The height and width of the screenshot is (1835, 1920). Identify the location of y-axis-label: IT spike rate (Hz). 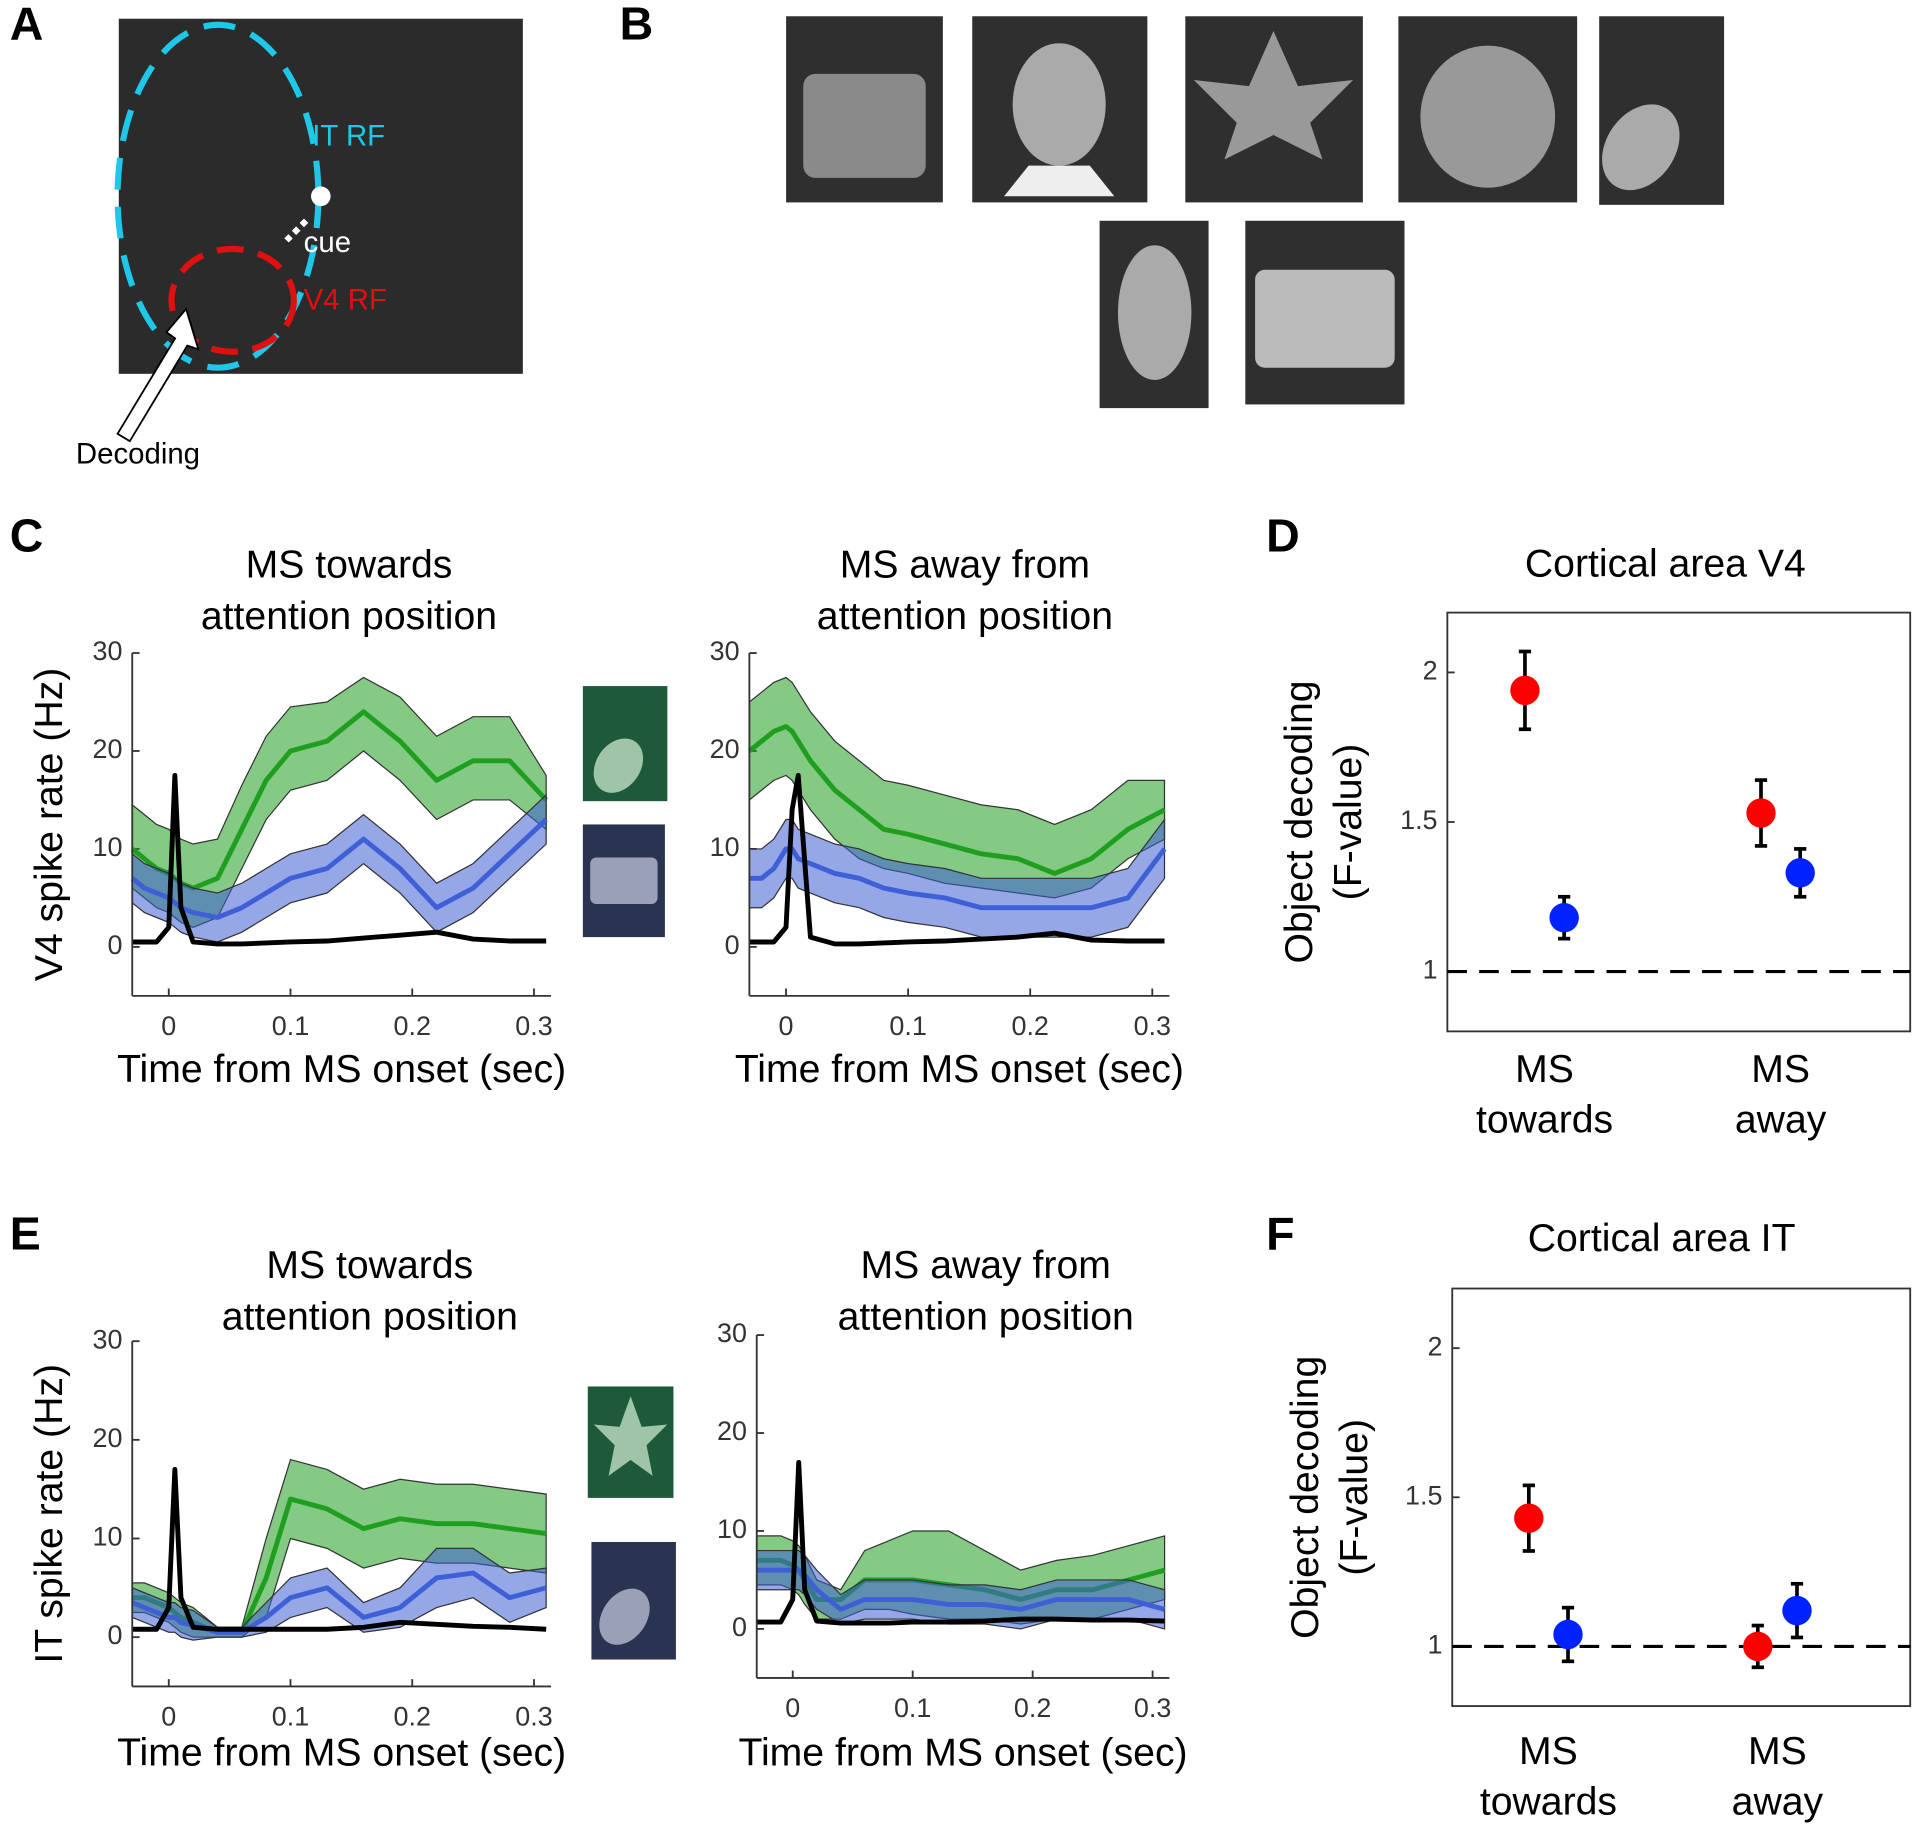
(49, 1514).